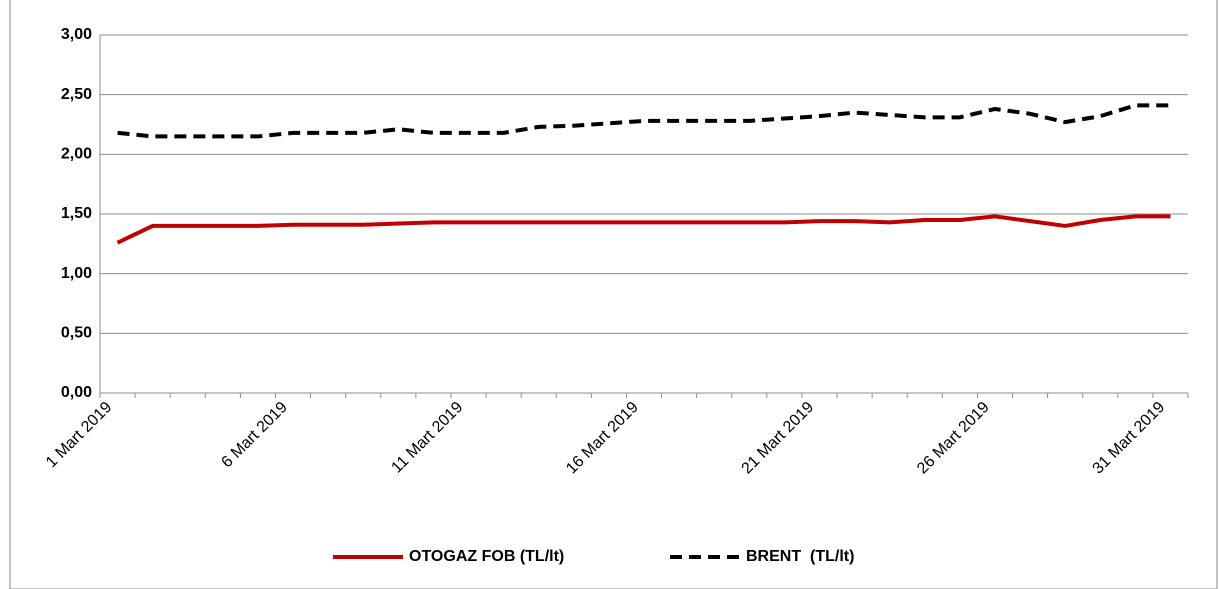  Describe the element at coordinates (254, 435) in the screenshot. I see `x-tick-label: 6 Mart 2019` at that location.